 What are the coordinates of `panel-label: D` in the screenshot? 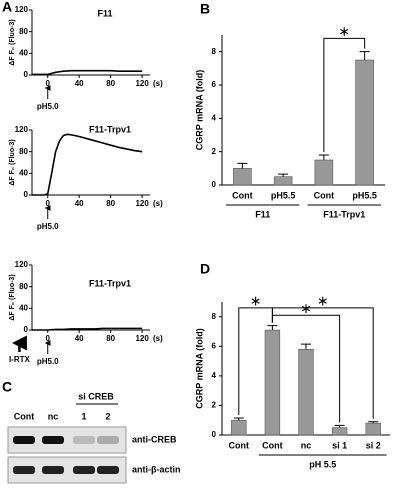 It's located at (205, 269).